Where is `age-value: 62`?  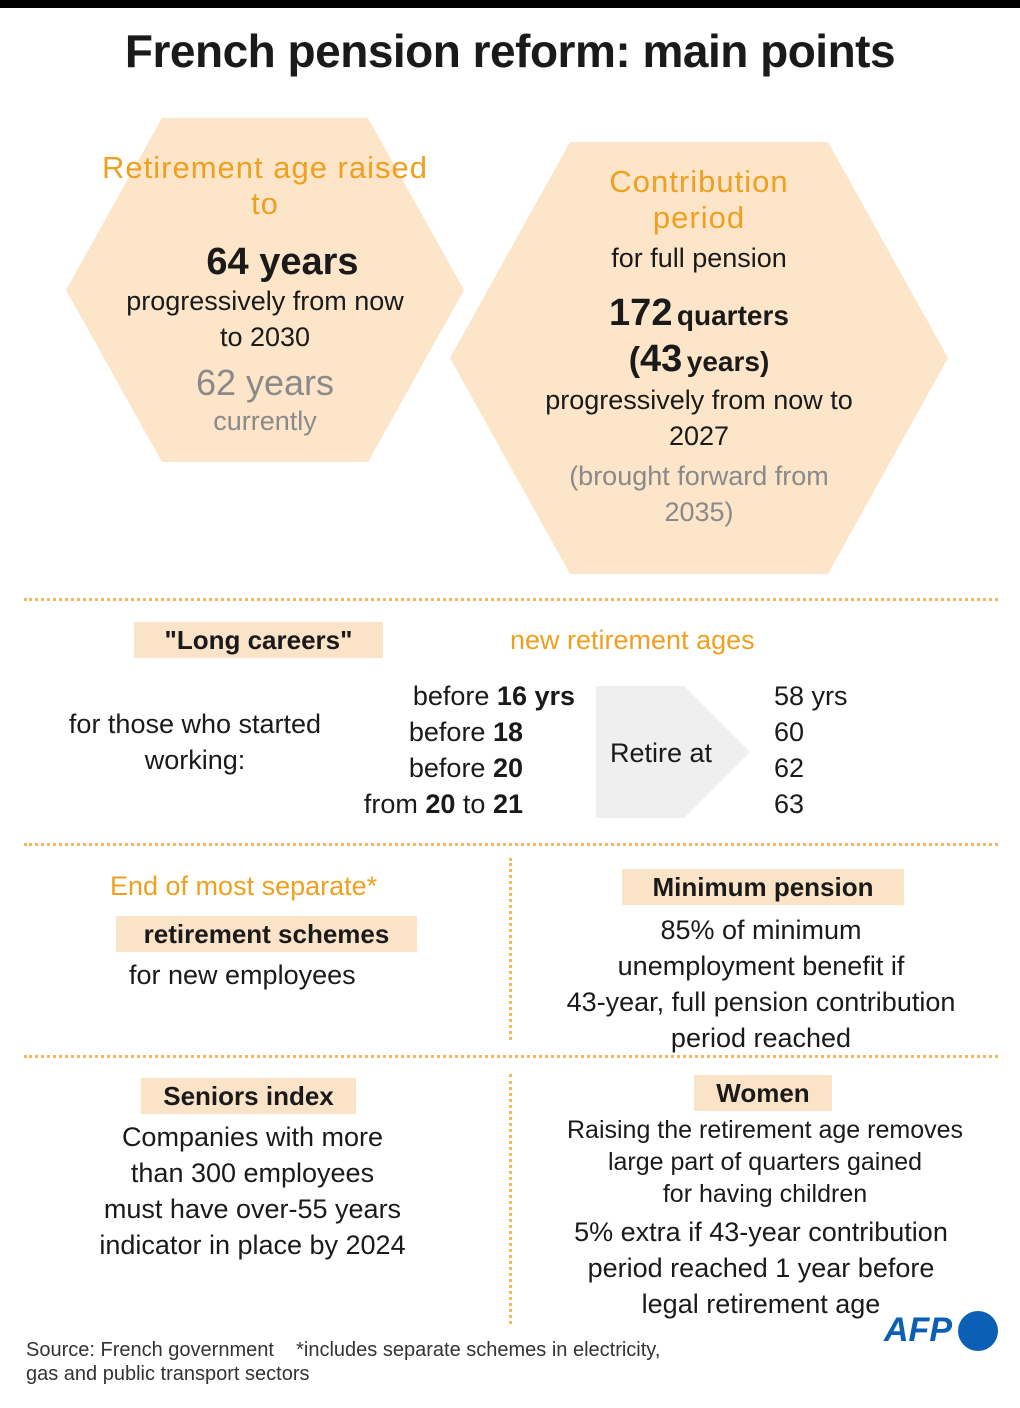 age-value: 62 is located at coordinates (789, 768).